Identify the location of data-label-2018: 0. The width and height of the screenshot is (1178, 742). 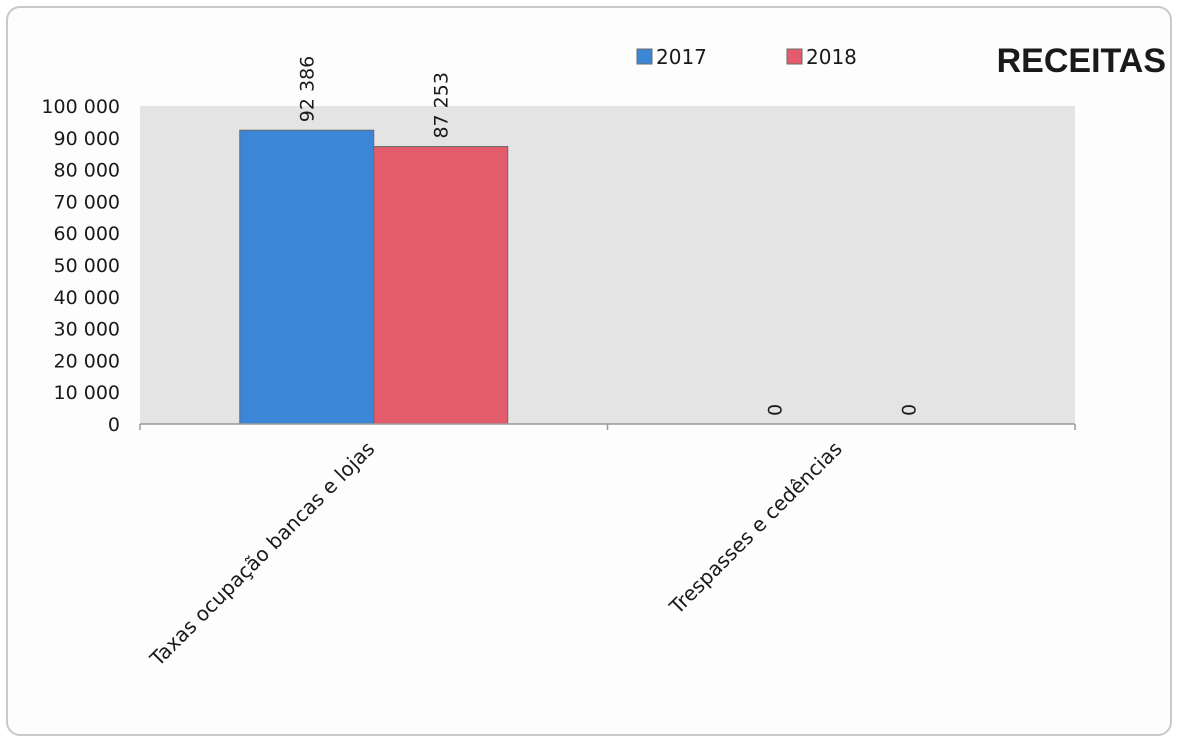
(909, 410).